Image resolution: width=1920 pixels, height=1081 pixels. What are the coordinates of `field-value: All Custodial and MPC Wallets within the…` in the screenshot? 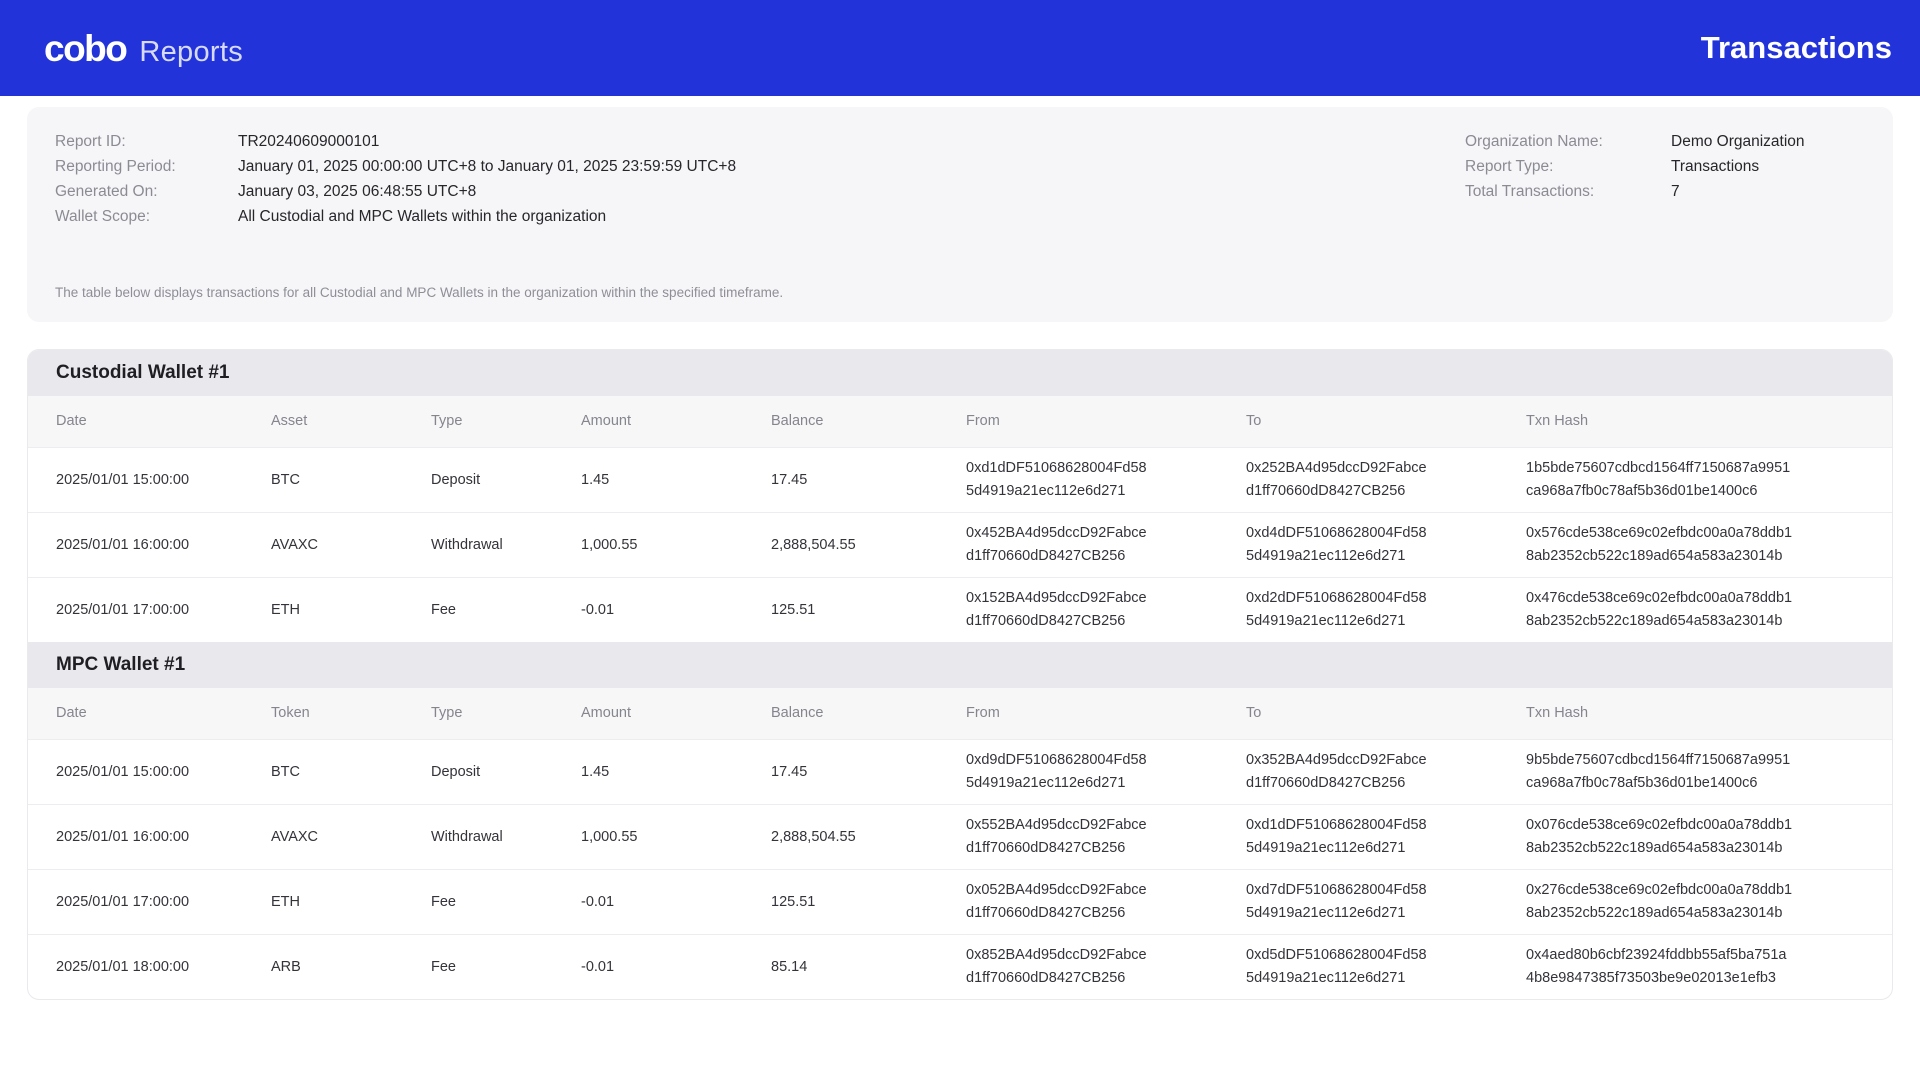 It's located at (422, 216).